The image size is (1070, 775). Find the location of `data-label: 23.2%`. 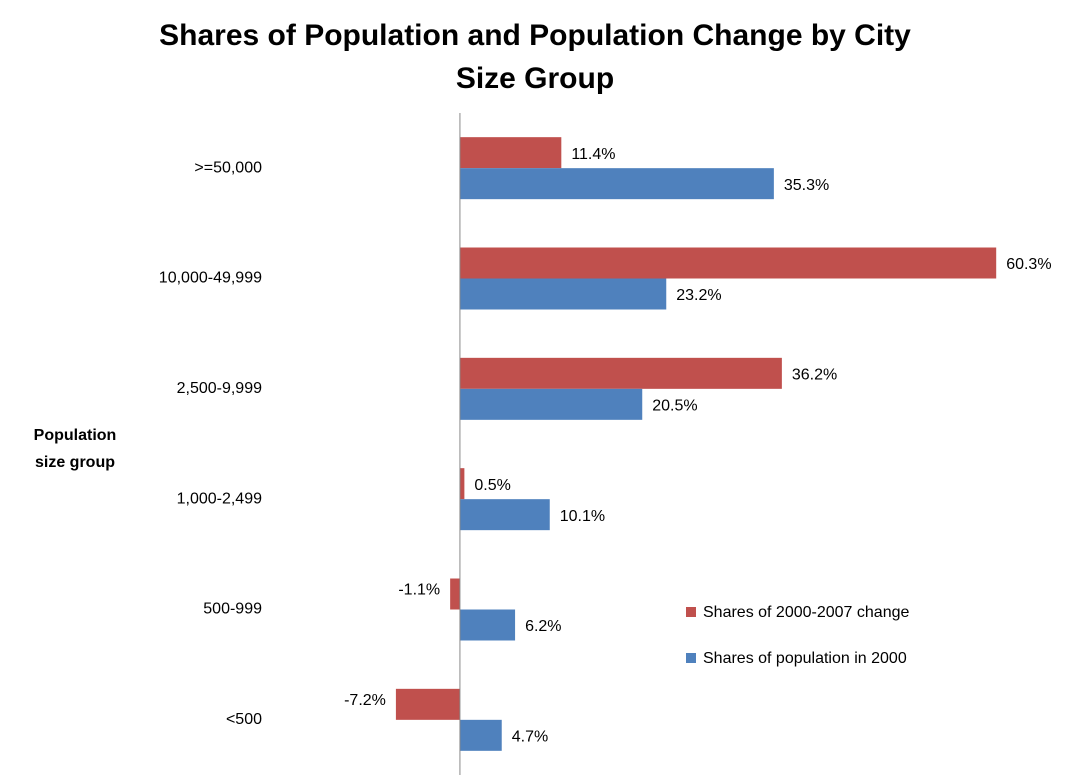

data-label: 23.2% is located at coordinates (698, 295).